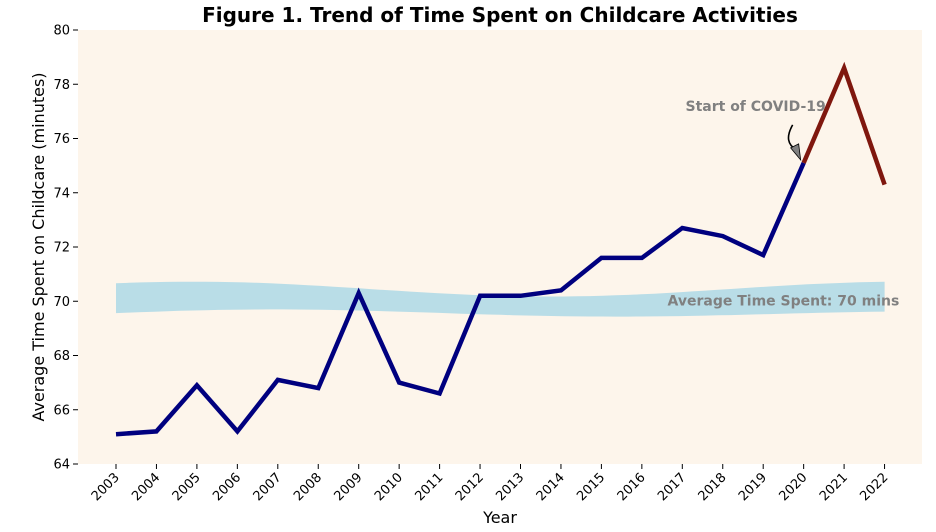 The image size is (936, 532). What do you see at coordinates (713, 487) in the screenshot?
I see `x-tick-label-2018: 2018` at bounding box center [713, 487].